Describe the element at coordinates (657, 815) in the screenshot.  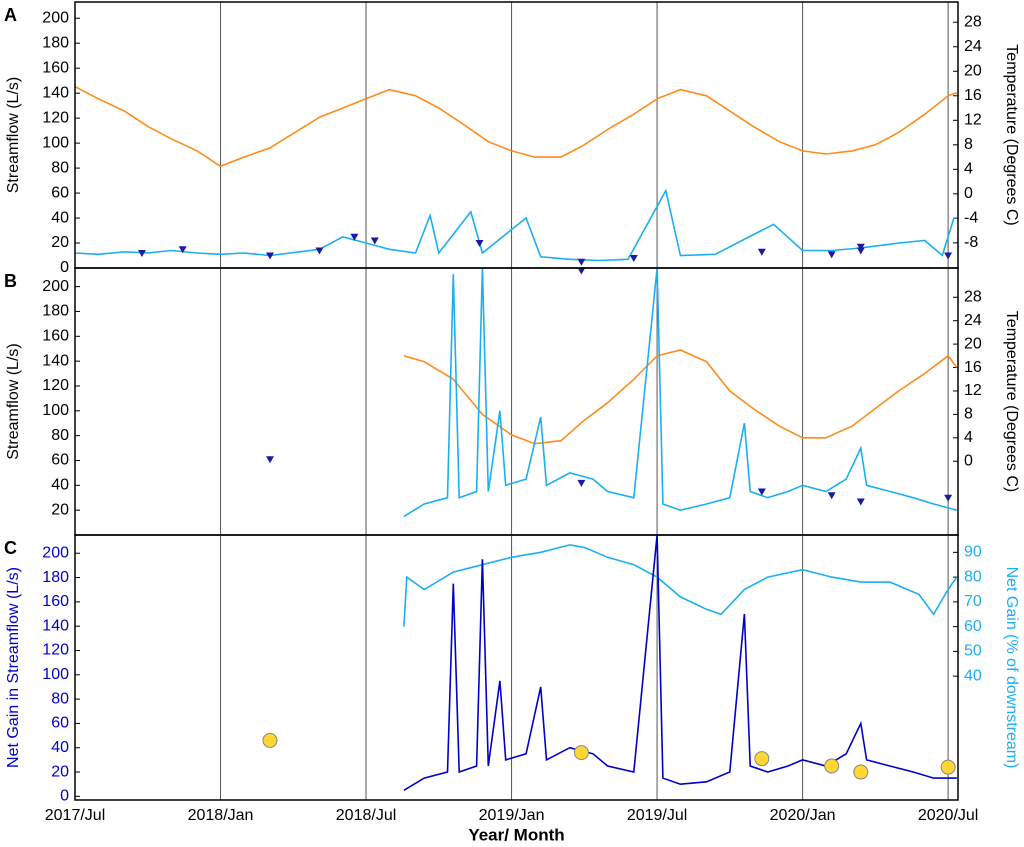
I see `x-tick-label: 2019/Jul` at that location.